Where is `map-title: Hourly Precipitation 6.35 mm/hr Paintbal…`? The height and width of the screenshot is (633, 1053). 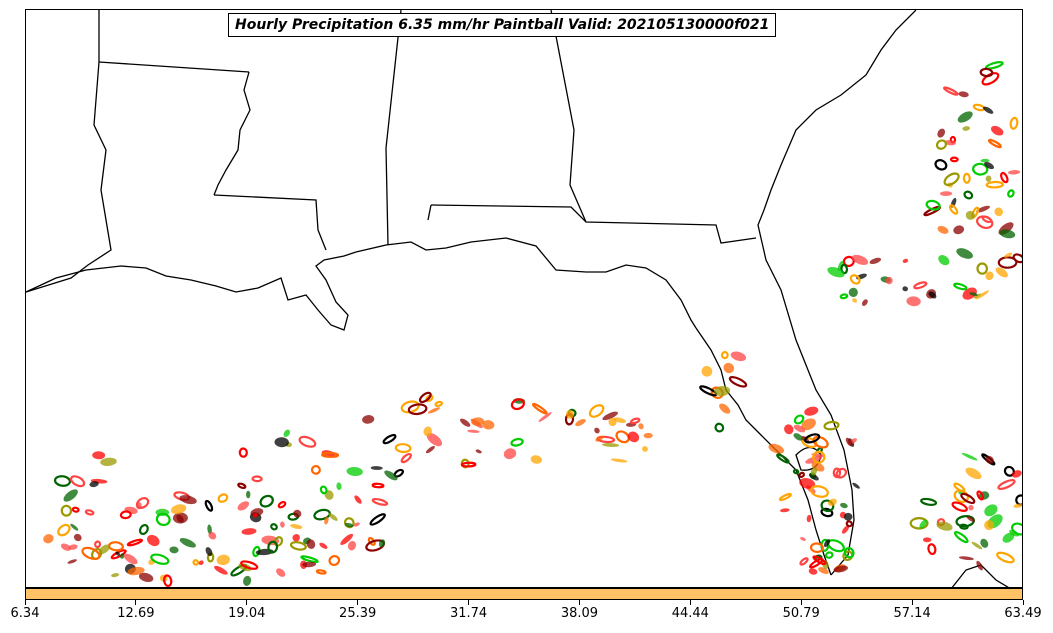
map-title: Hourly Precipitation 6.35 mm/hr Paintbal… is located at coordinates (502, 25).